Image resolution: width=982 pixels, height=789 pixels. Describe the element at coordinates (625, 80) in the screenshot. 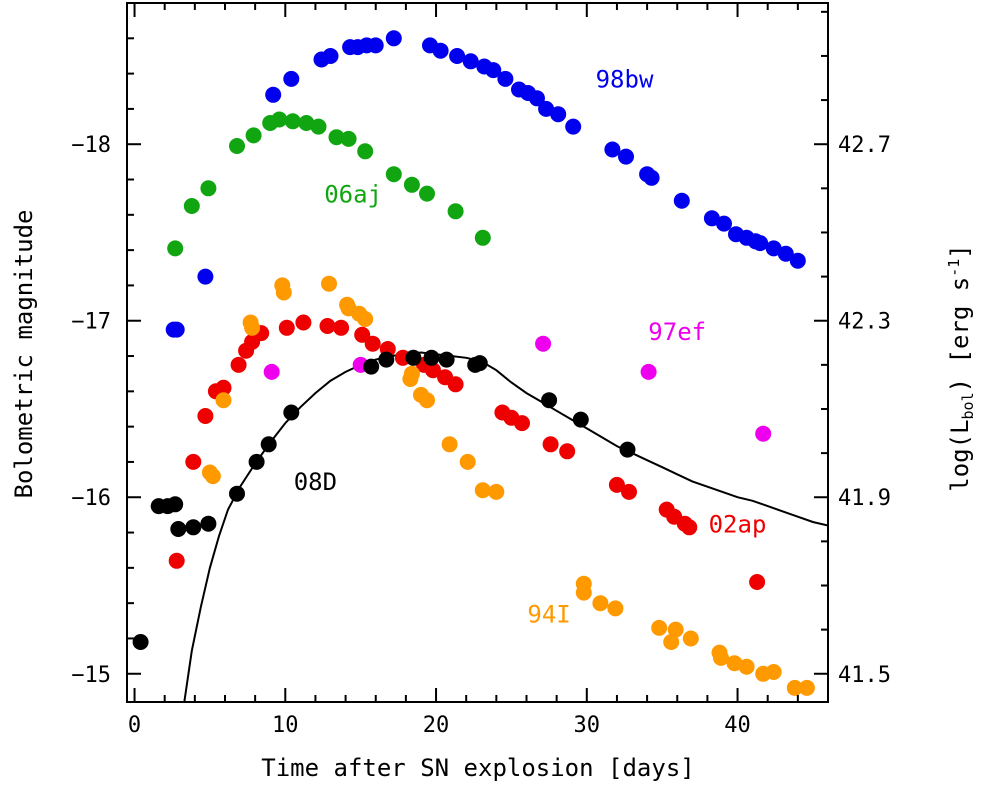

I see `series-label-98bw: 98bw` at that location.